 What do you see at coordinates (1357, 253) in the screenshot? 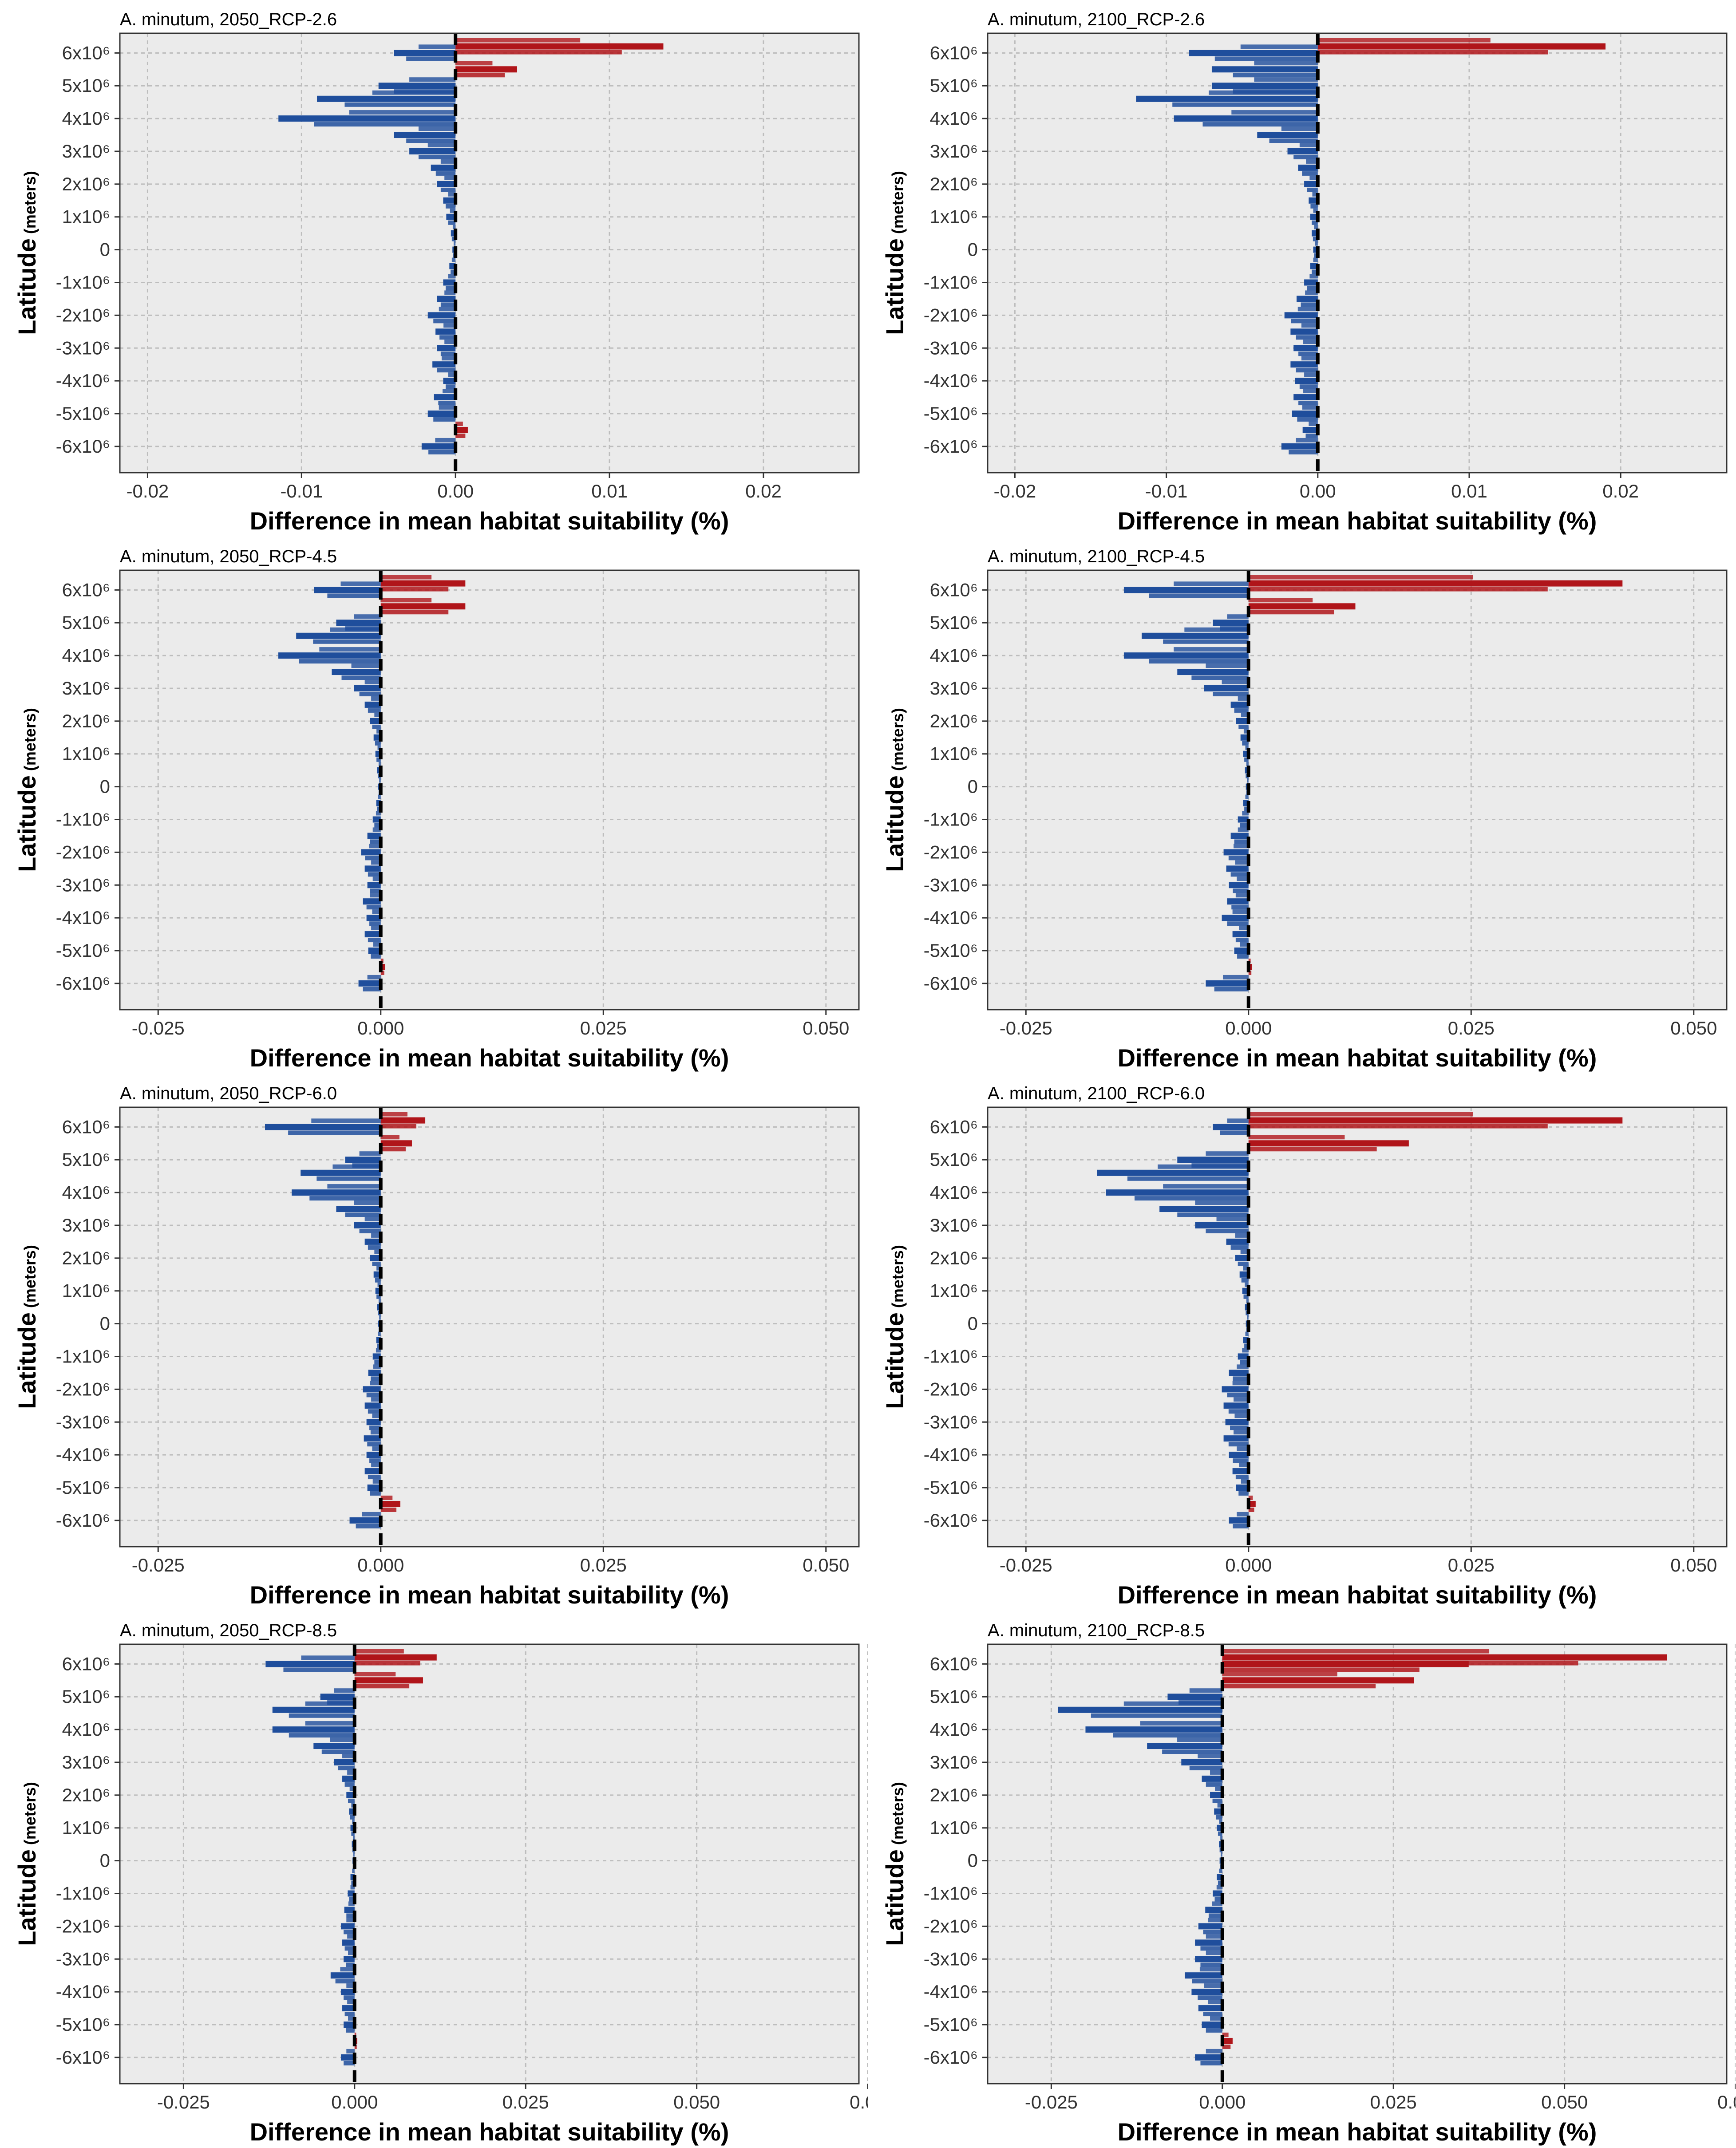
I see `plot-background` at bounding box center [1357, 253].